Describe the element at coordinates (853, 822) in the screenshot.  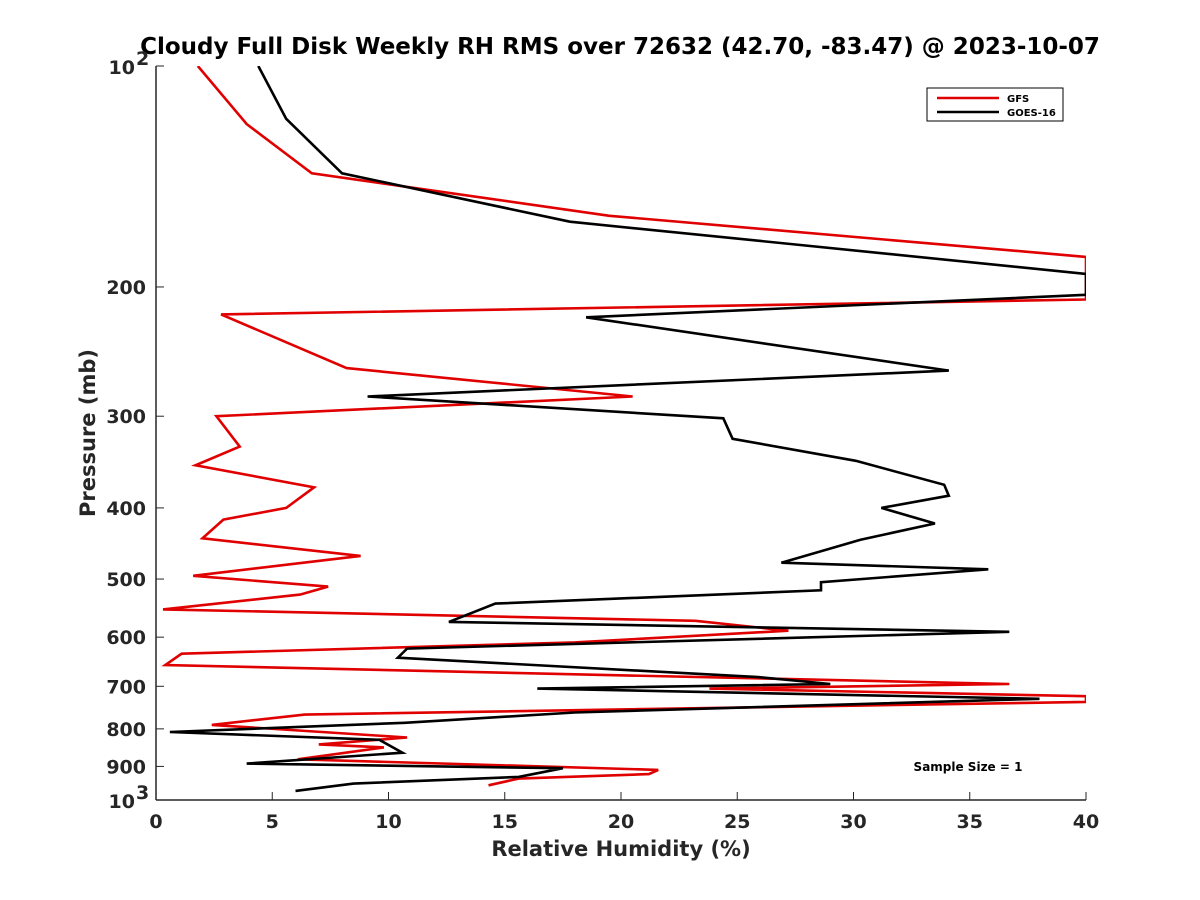
I see `x-tick-label: 30` at that location.